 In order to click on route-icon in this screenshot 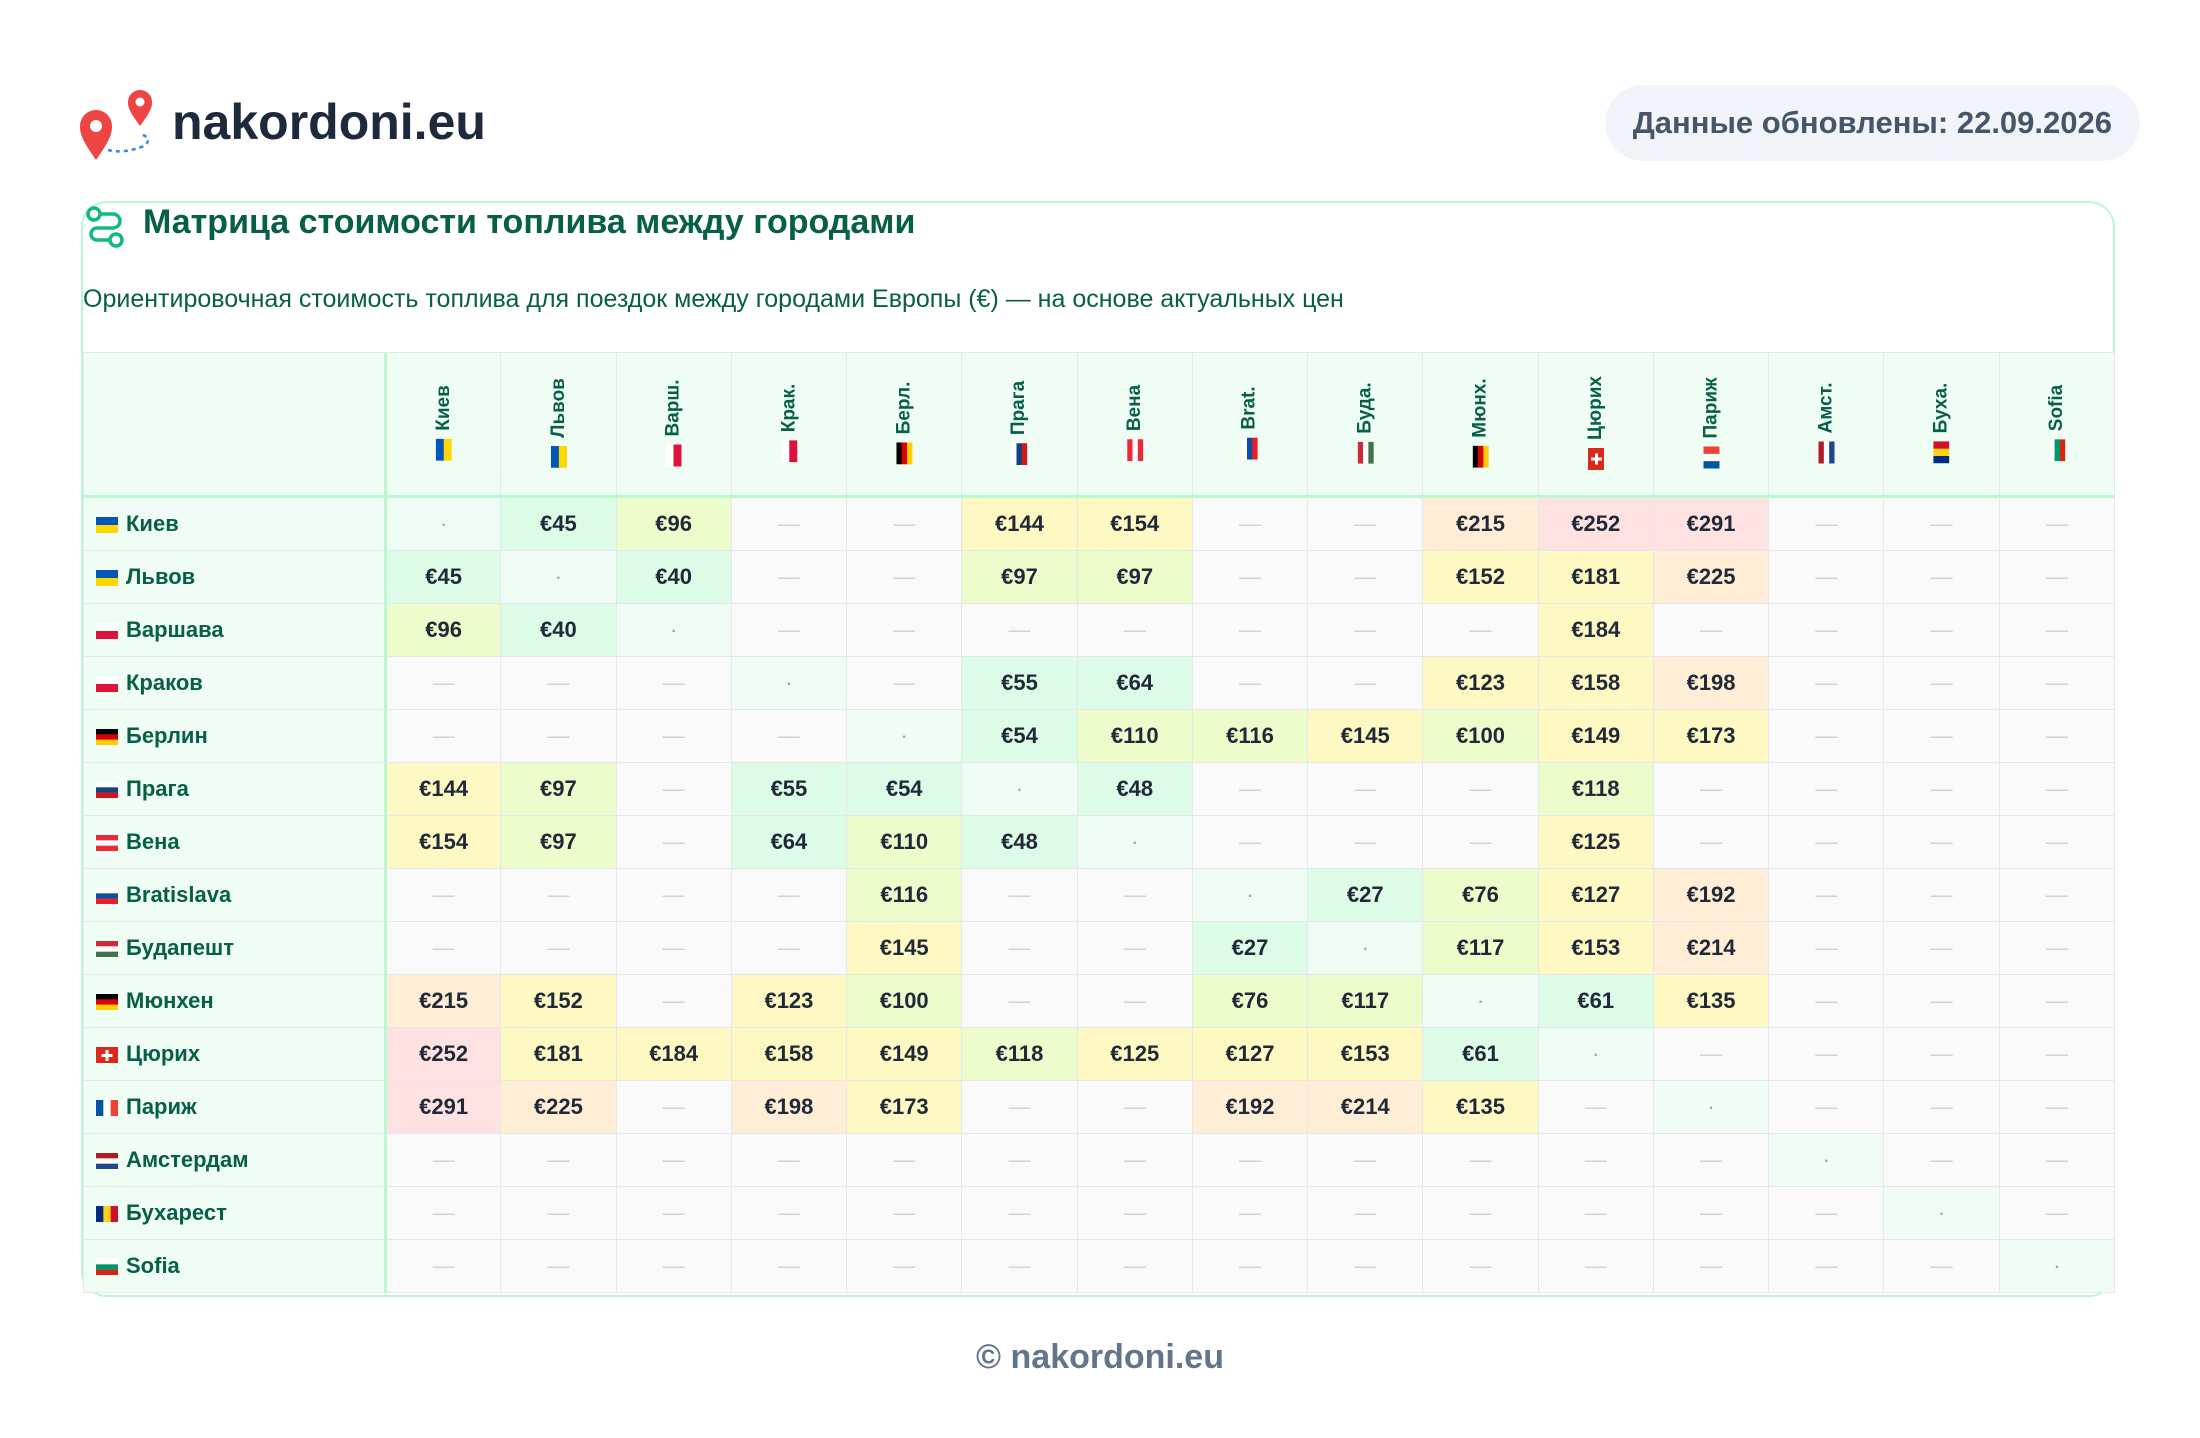, I will do `click(105, 227)`.